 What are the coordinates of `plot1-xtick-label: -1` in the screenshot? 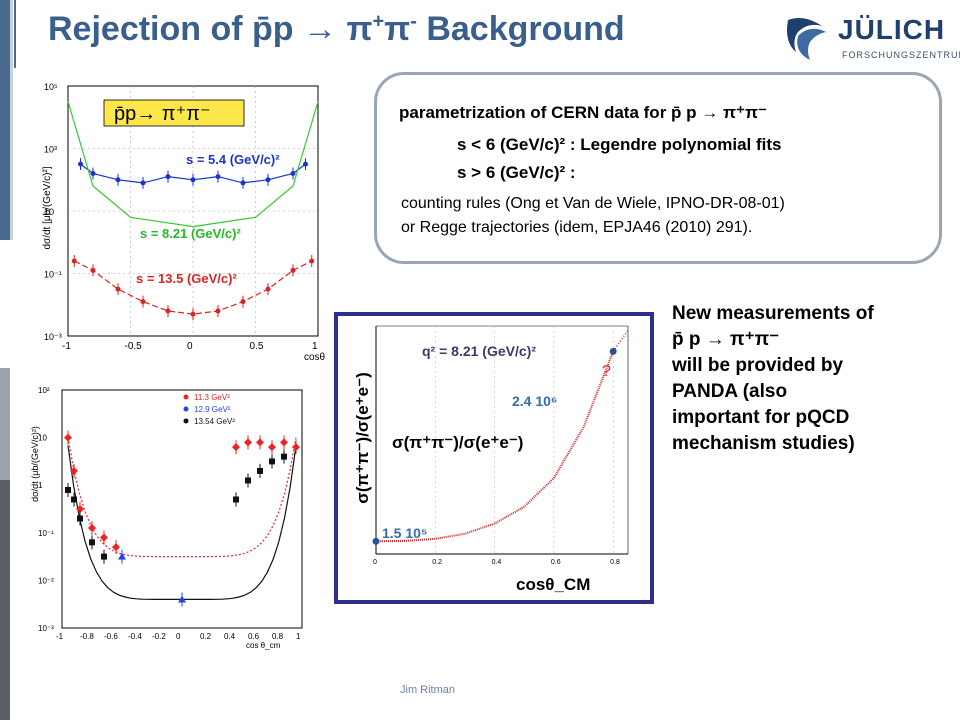 It's located at (66, 346).